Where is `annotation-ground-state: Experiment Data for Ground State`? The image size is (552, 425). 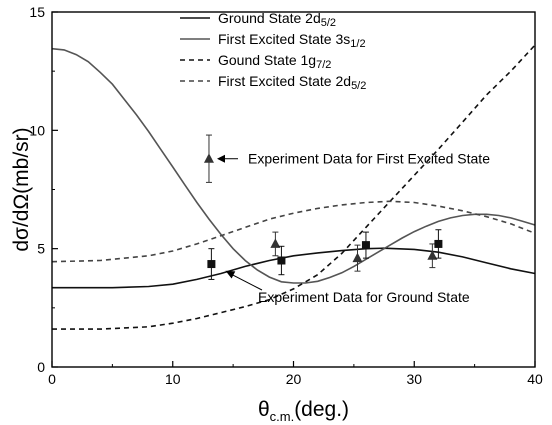
annotation-ground-state: Experiment Data for Ground State is located at coordinates (364, 297).